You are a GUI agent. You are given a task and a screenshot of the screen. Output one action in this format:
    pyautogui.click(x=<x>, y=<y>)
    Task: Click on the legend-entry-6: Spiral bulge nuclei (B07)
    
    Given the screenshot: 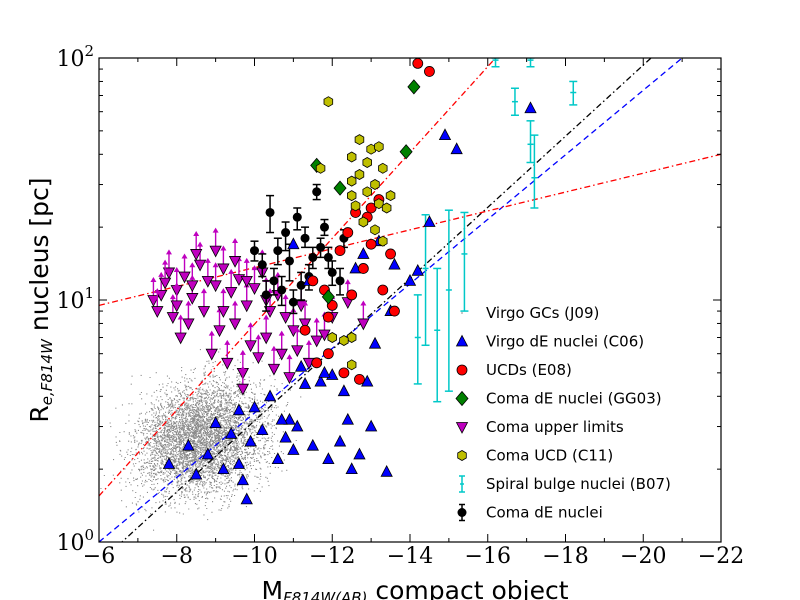 What is the action you would take?
    pyautogui.click(x=565, y=484)
    